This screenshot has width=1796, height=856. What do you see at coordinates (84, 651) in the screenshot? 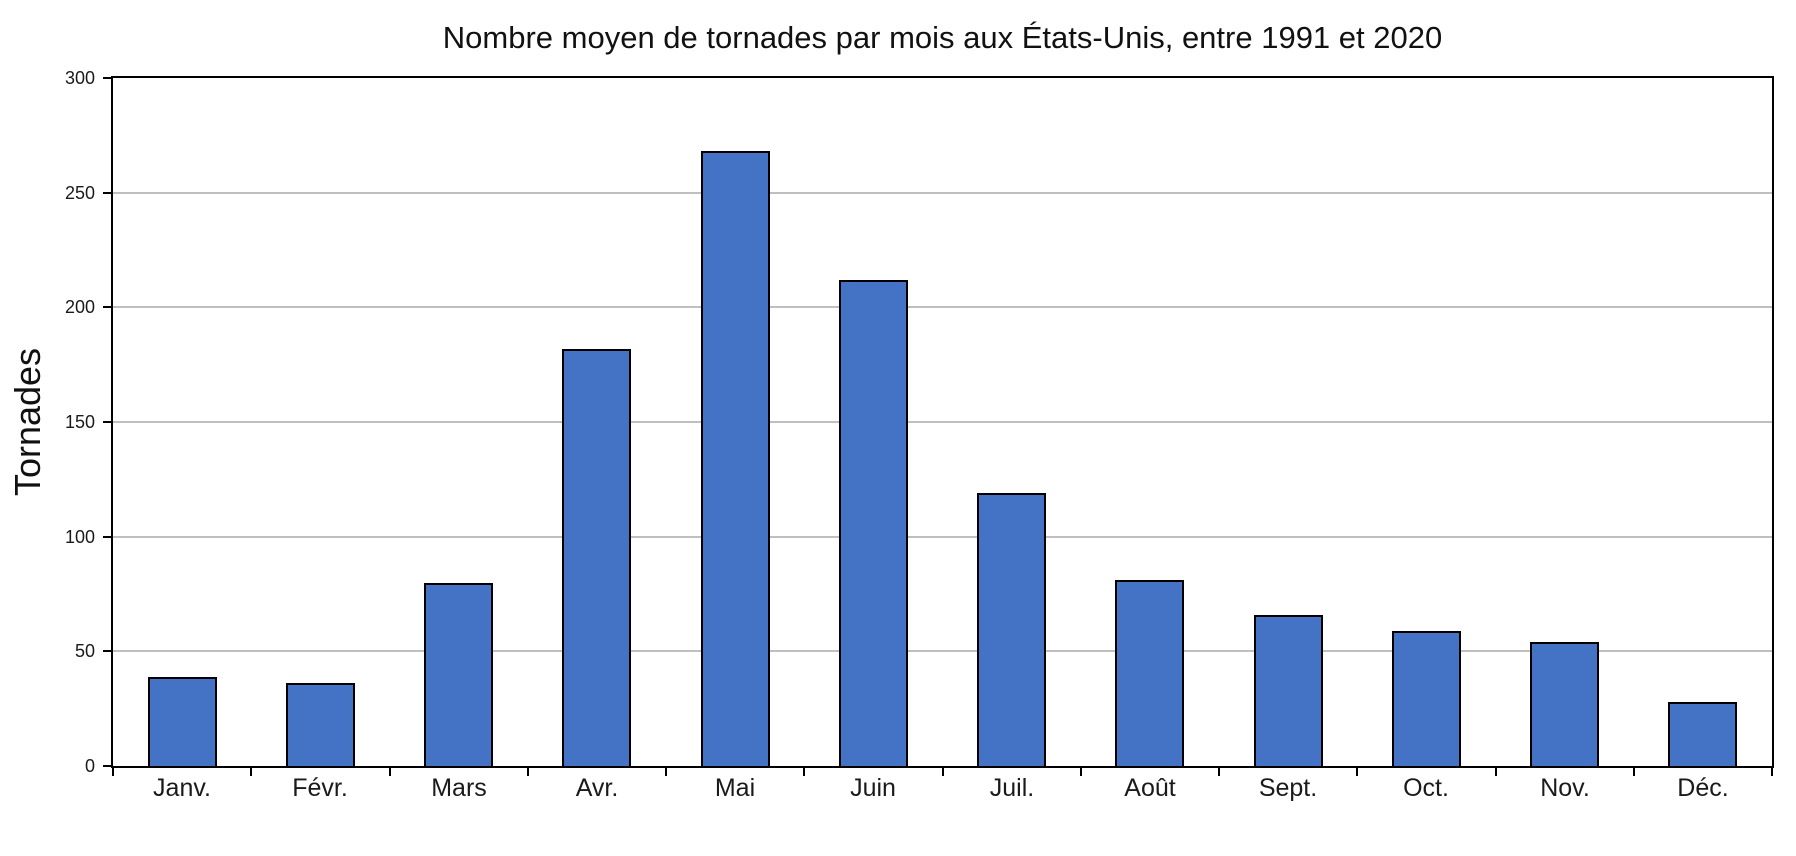
I see `y-tick-label: 50` at bounding box center [84, 651].